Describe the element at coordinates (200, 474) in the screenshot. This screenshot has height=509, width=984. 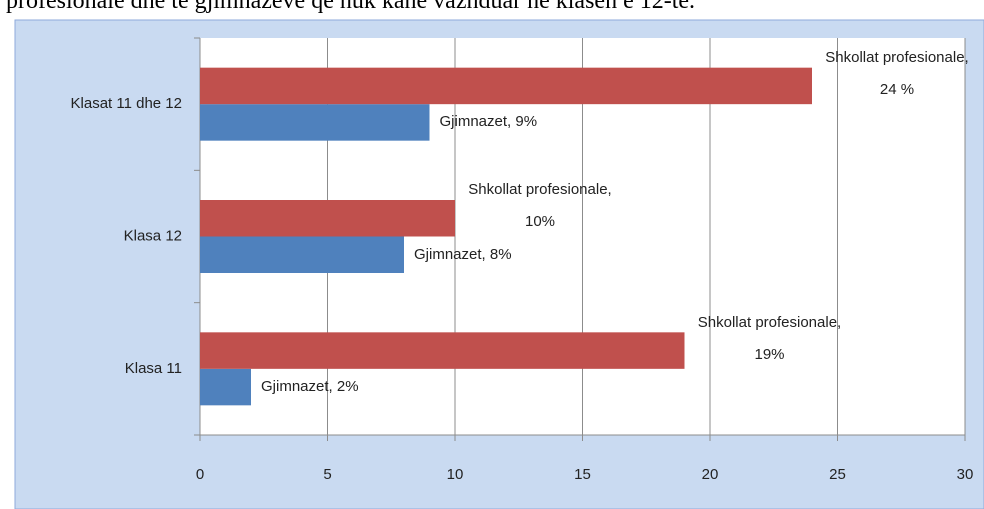
I see `x-tick-label: 0` at that location.